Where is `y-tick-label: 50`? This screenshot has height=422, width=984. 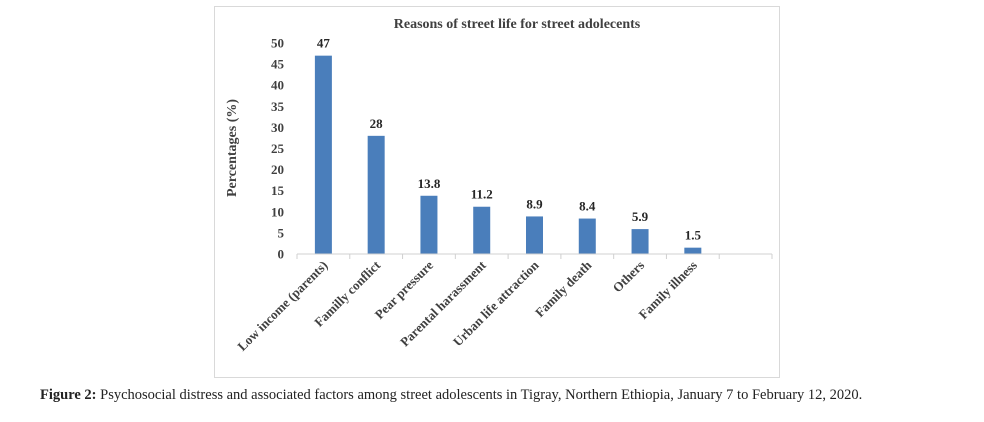 y-tick-label: 50 is located at coordinates (277, 43).